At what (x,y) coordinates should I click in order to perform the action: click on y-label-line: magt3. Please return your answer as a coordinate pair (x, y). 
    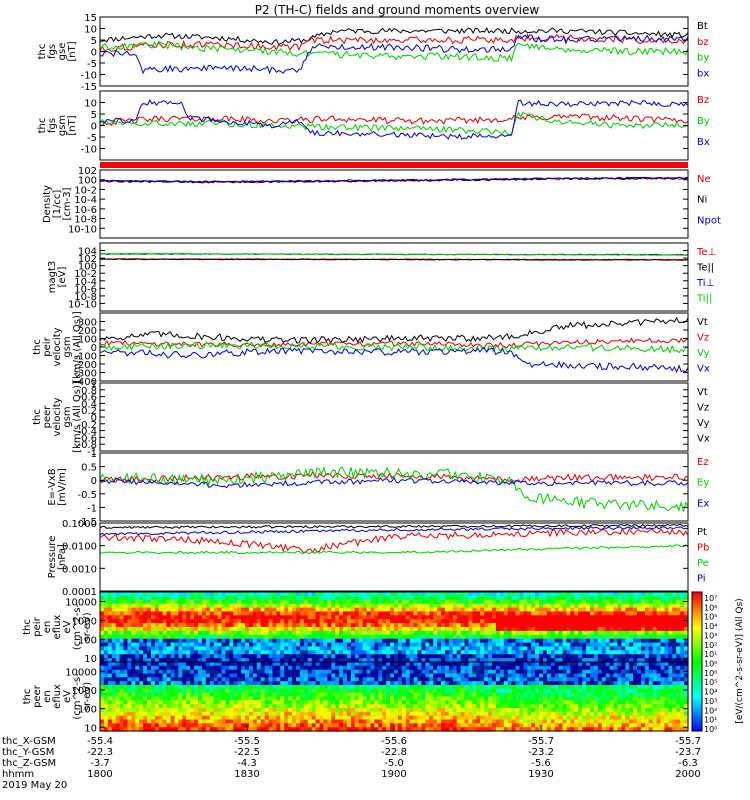
    Looking at the image, I should click on (52, 277).